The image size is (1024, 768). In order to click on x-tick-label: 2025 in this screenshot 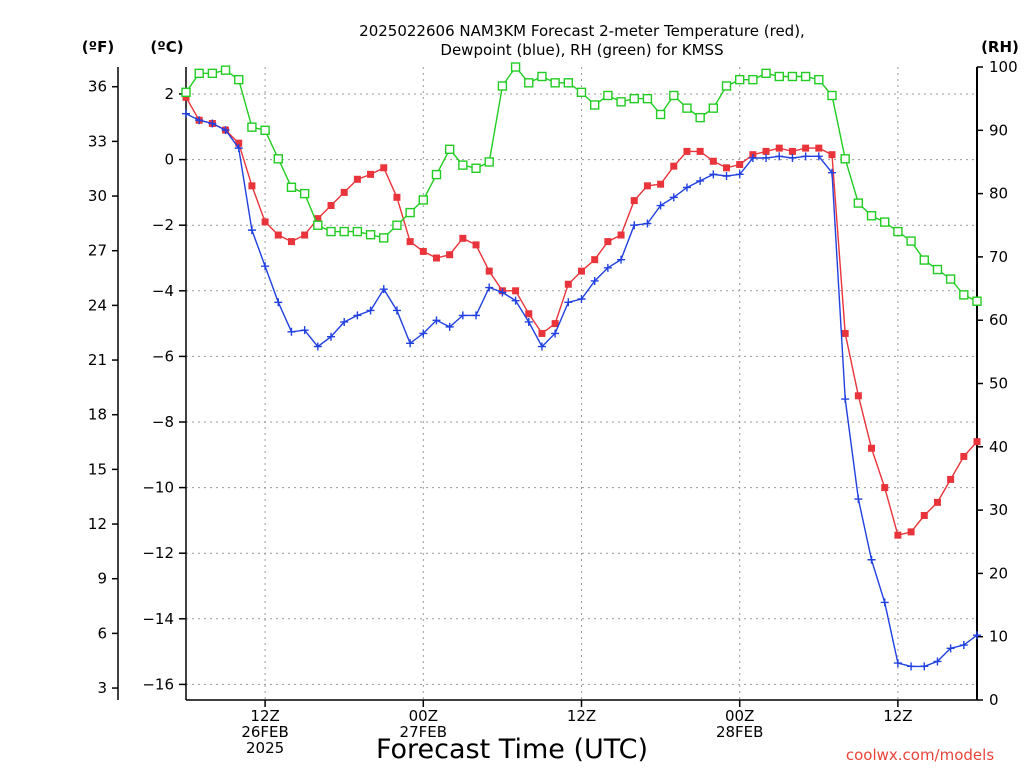, I will do `click(265, 748)`.